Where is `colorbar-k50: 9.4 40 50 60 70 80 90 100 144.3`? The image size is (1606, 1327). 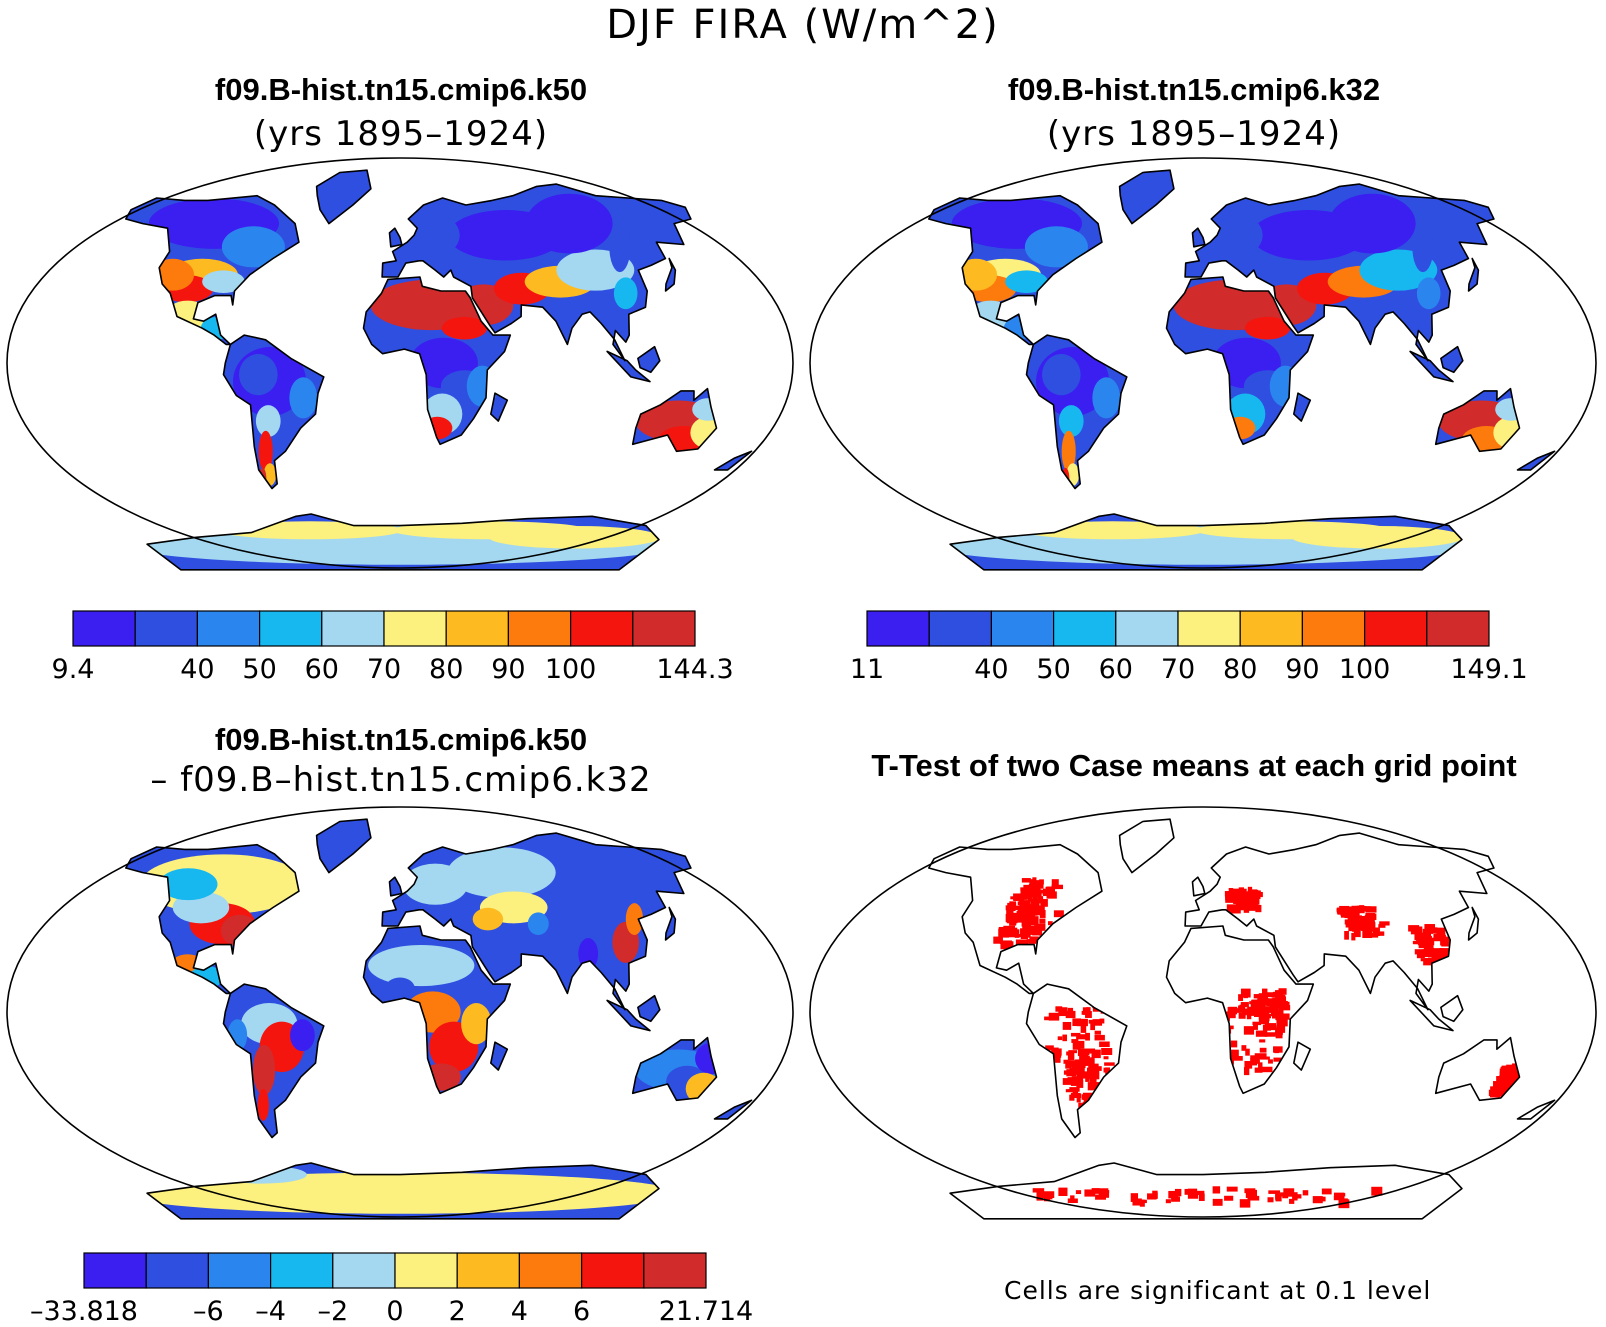 colorbar-k50: 9.4 40 50 60 70 80 90 100 144.3 is located at coordinates (393, 646).